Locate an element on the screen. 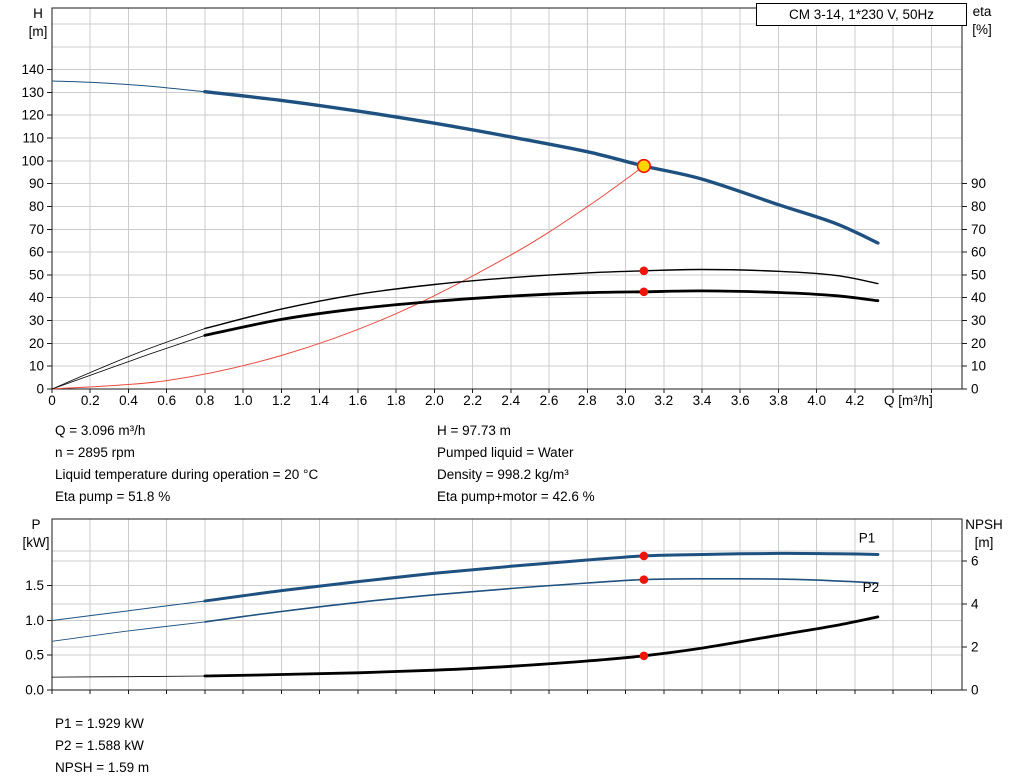  svg-text: 0.4 is located at coordinates (128, 400).